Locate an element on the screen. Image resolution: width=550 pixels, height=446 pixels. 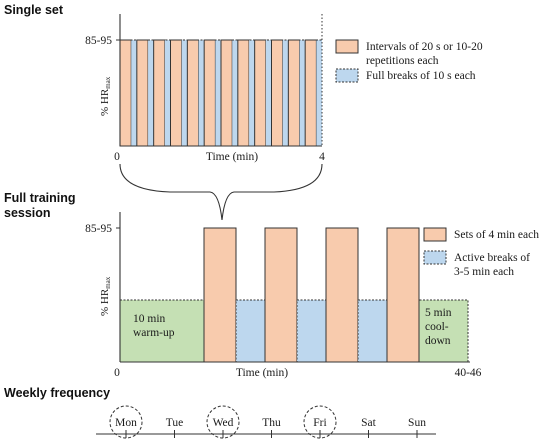
cooldown-label: 5 min is located at coordinates (438, 313).